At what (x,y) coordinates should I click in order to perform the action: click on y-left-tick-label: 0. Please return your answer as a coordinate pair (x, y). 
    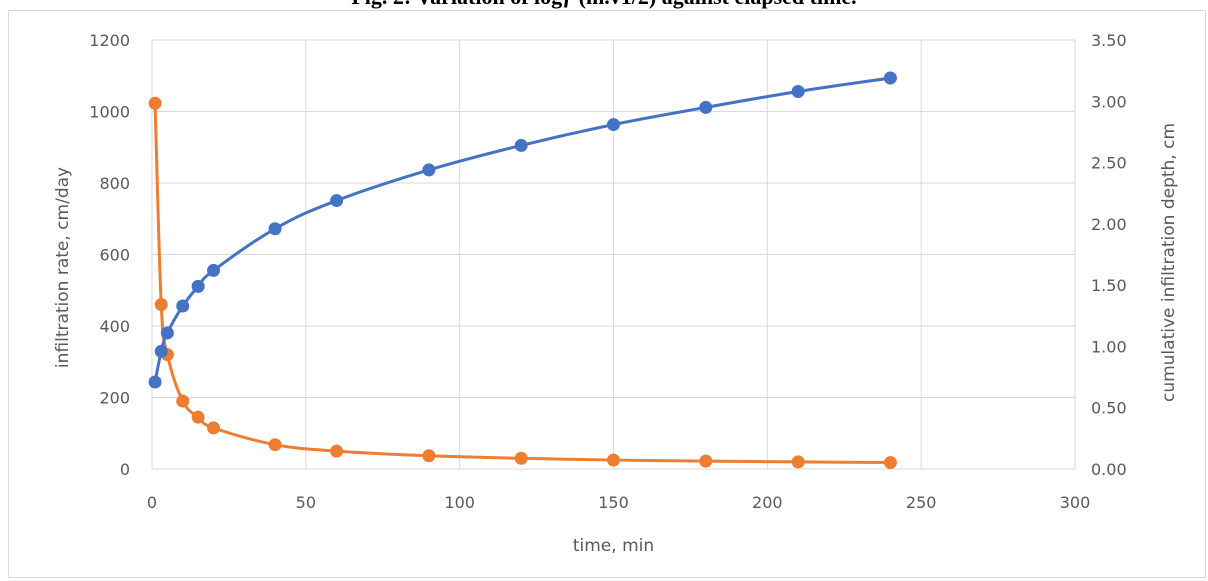
    Looking at the image, I should click on (125, 469).